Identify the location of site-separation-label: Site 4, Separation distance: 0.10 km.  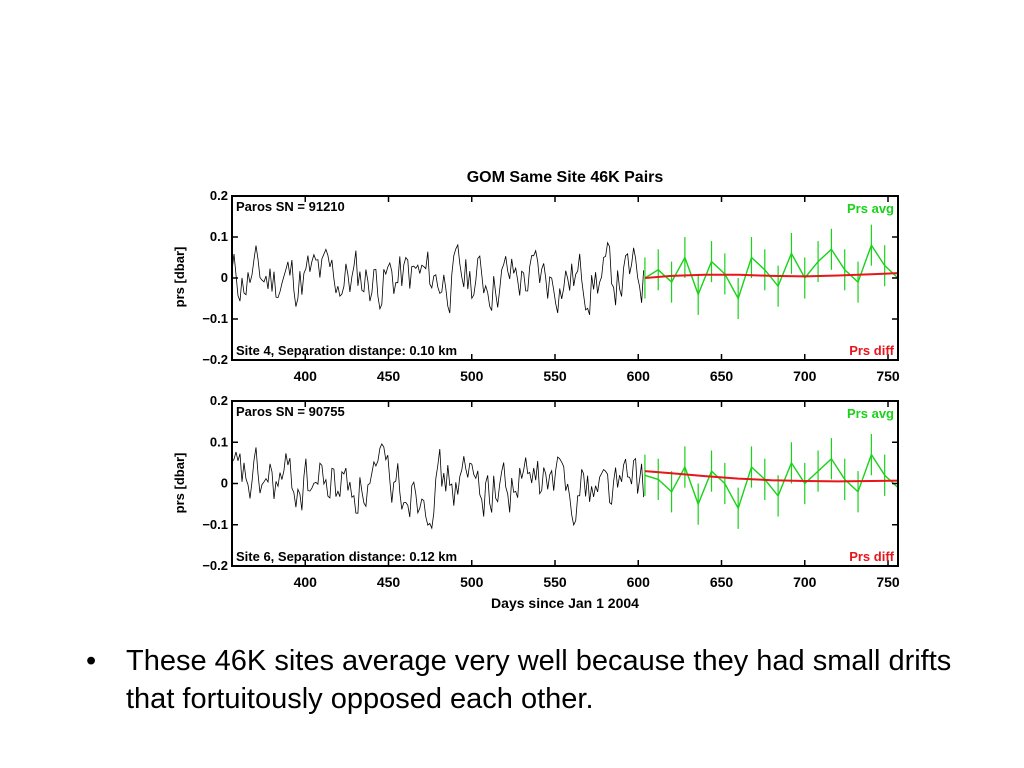
(346, 350).